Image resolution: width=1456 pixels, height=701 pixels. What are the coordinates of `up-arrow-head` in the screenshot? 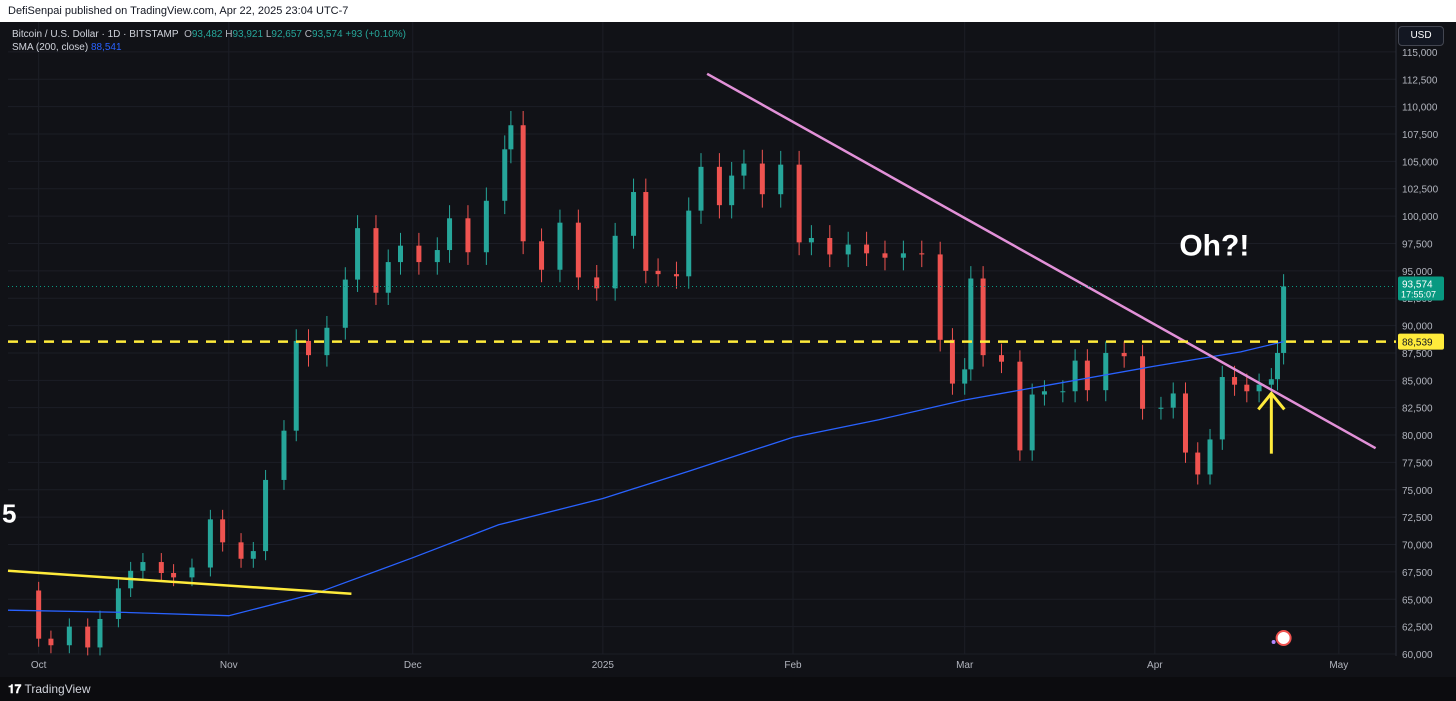 It's located at (1271, 401).